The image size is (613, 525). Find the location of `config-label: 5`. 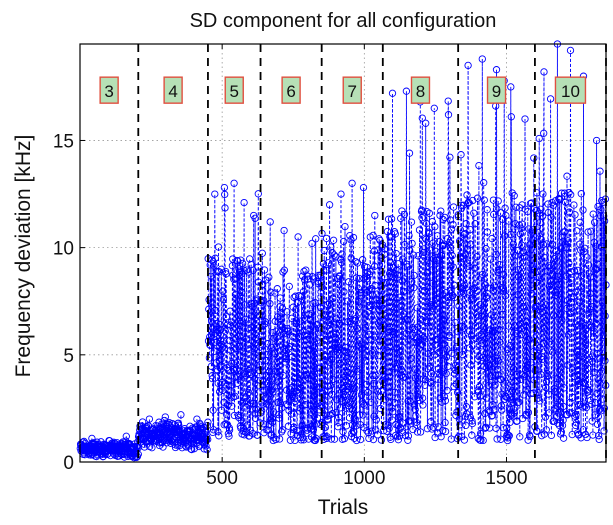

config-label: 5 is located at coordinates (234, 91).